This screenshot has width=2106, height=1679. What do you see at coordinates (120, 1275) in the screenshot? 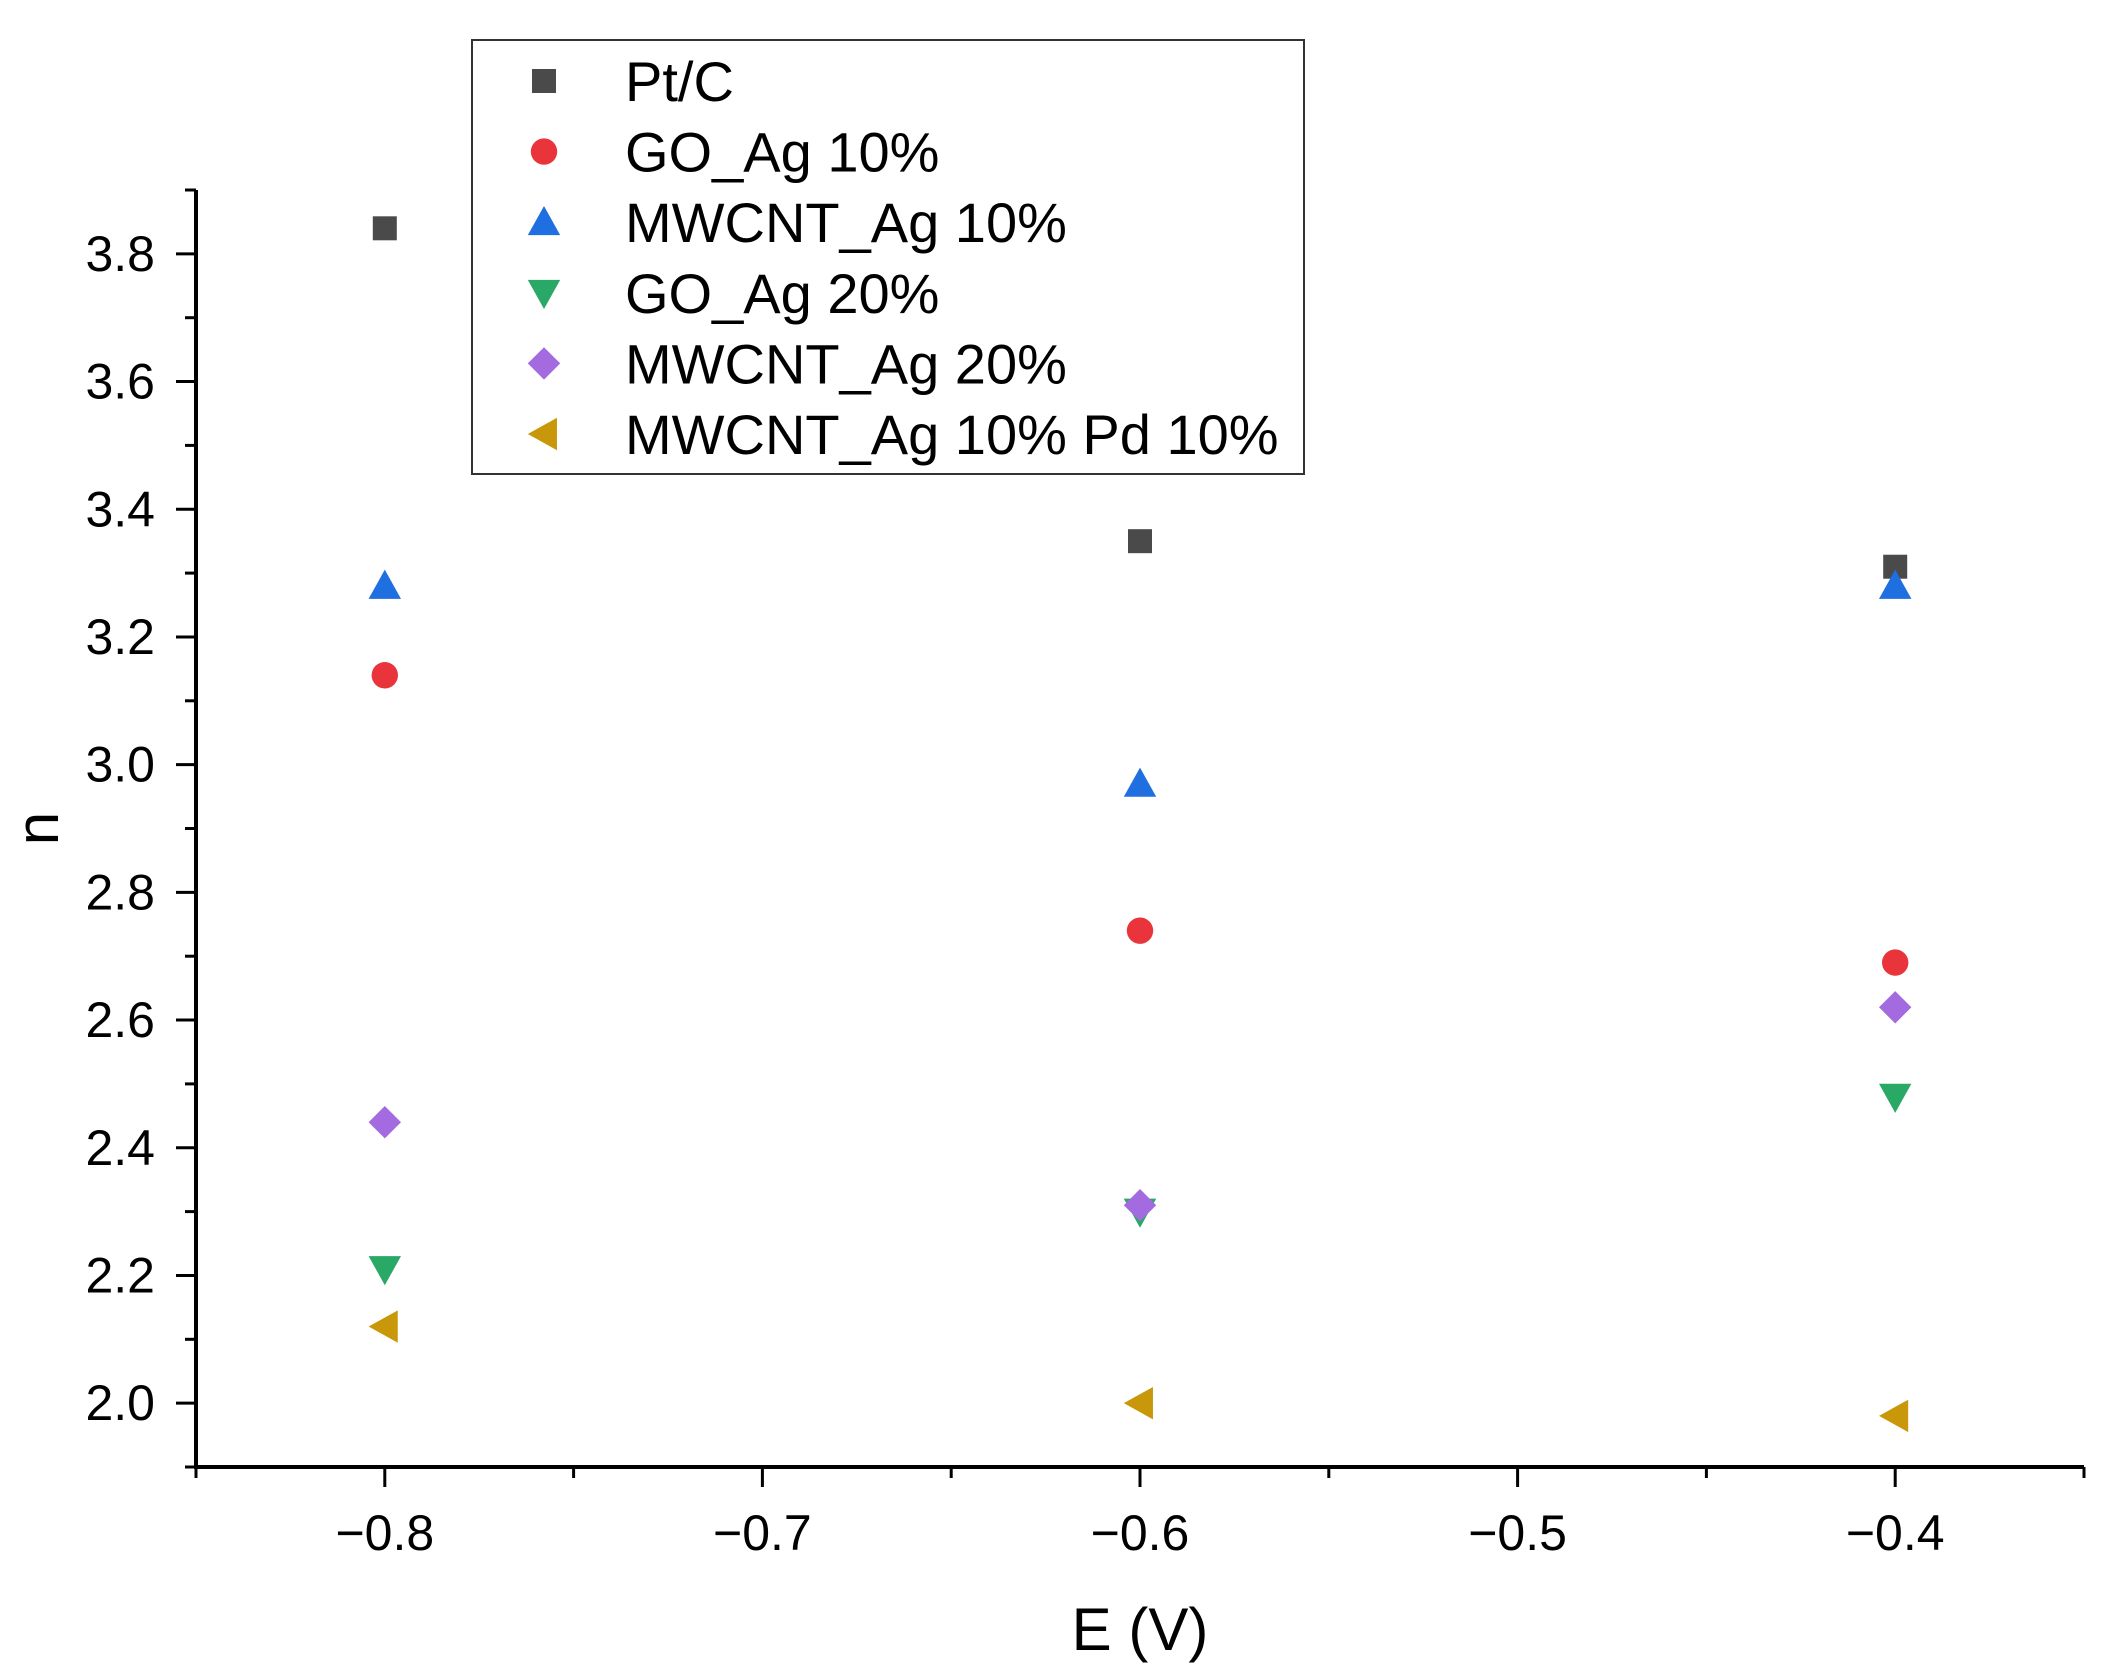
I see `y-tick-label: 2.2` at bounding box center [120, 1275].